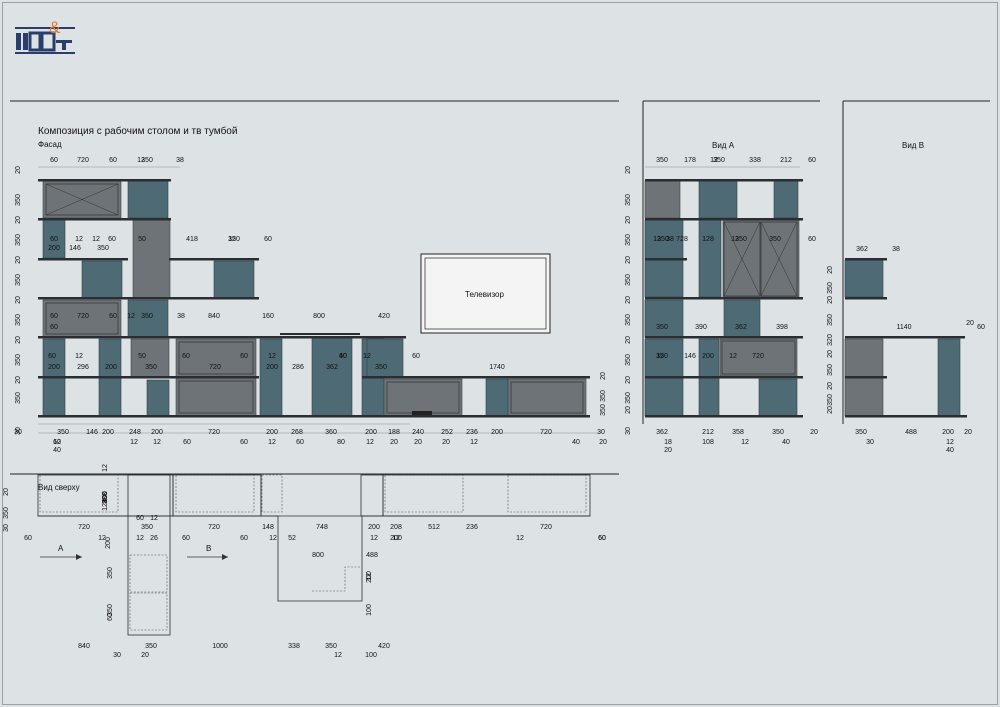  Describe the element at coordinates (268, 316) in the screenshot. I see `dimension-label: 160` at that location.